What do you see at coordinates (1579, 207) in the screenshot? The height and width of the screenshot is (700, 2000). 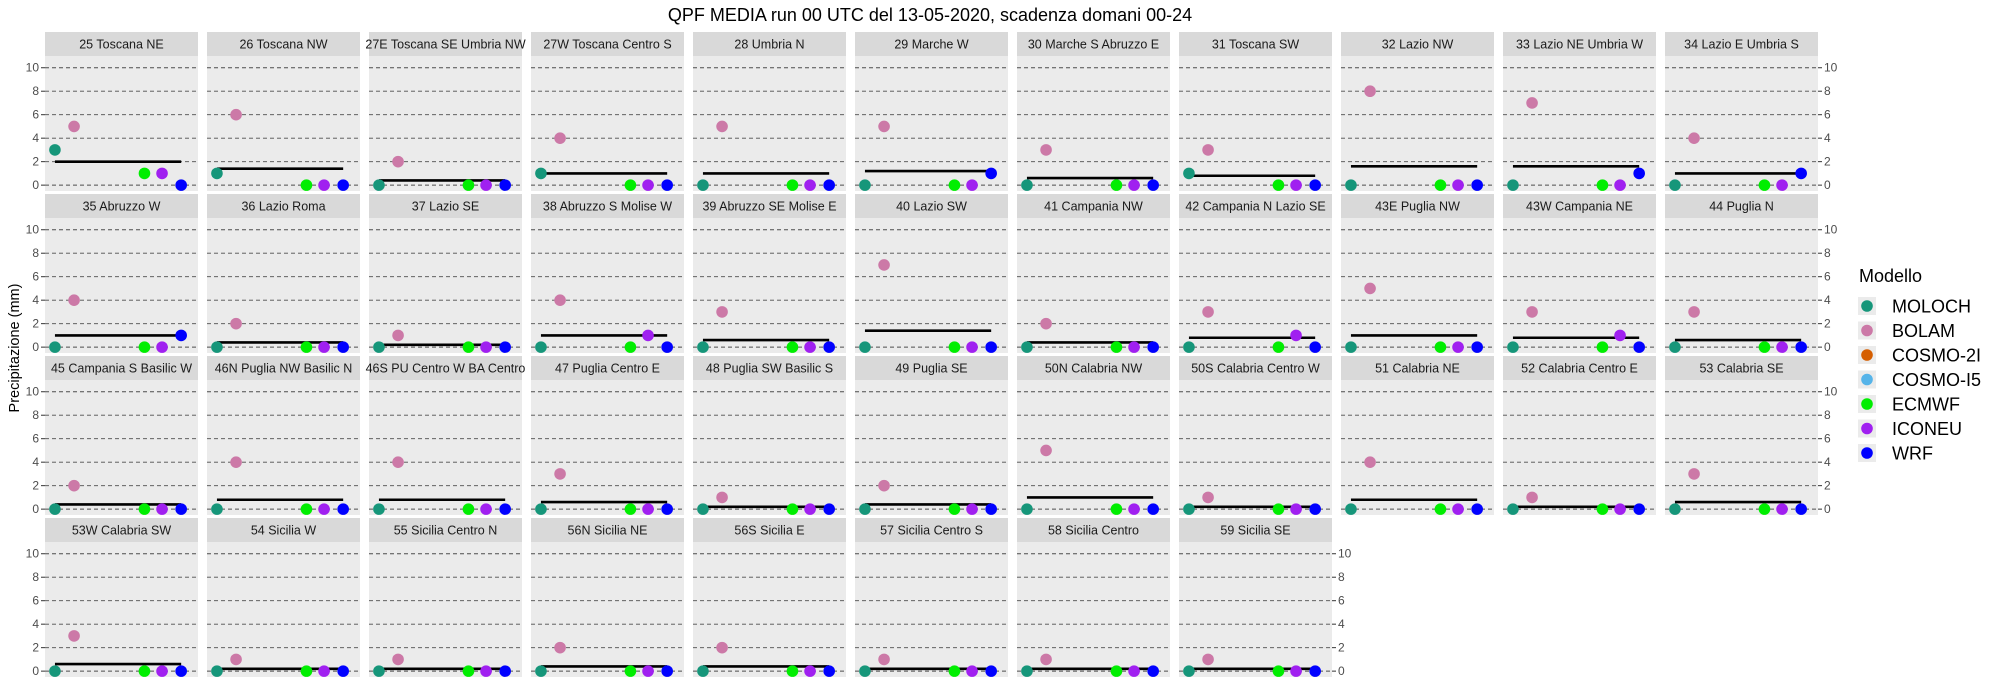 I see `strip-label: 43W Campania NE` at bounding box center [1579, 207].